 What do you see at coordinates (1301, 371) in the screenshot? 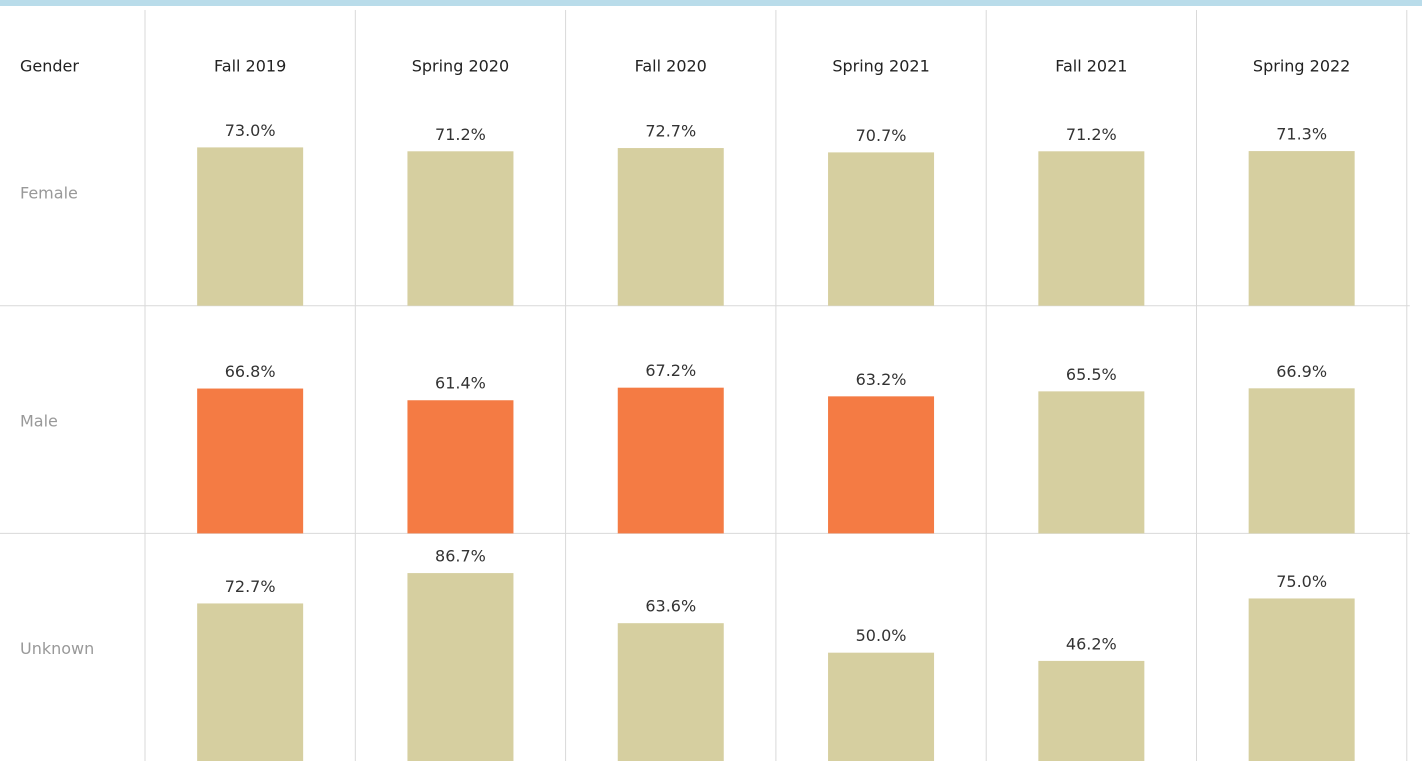
I see `value-label: 66.9%` at bounding box center [1301, 371].